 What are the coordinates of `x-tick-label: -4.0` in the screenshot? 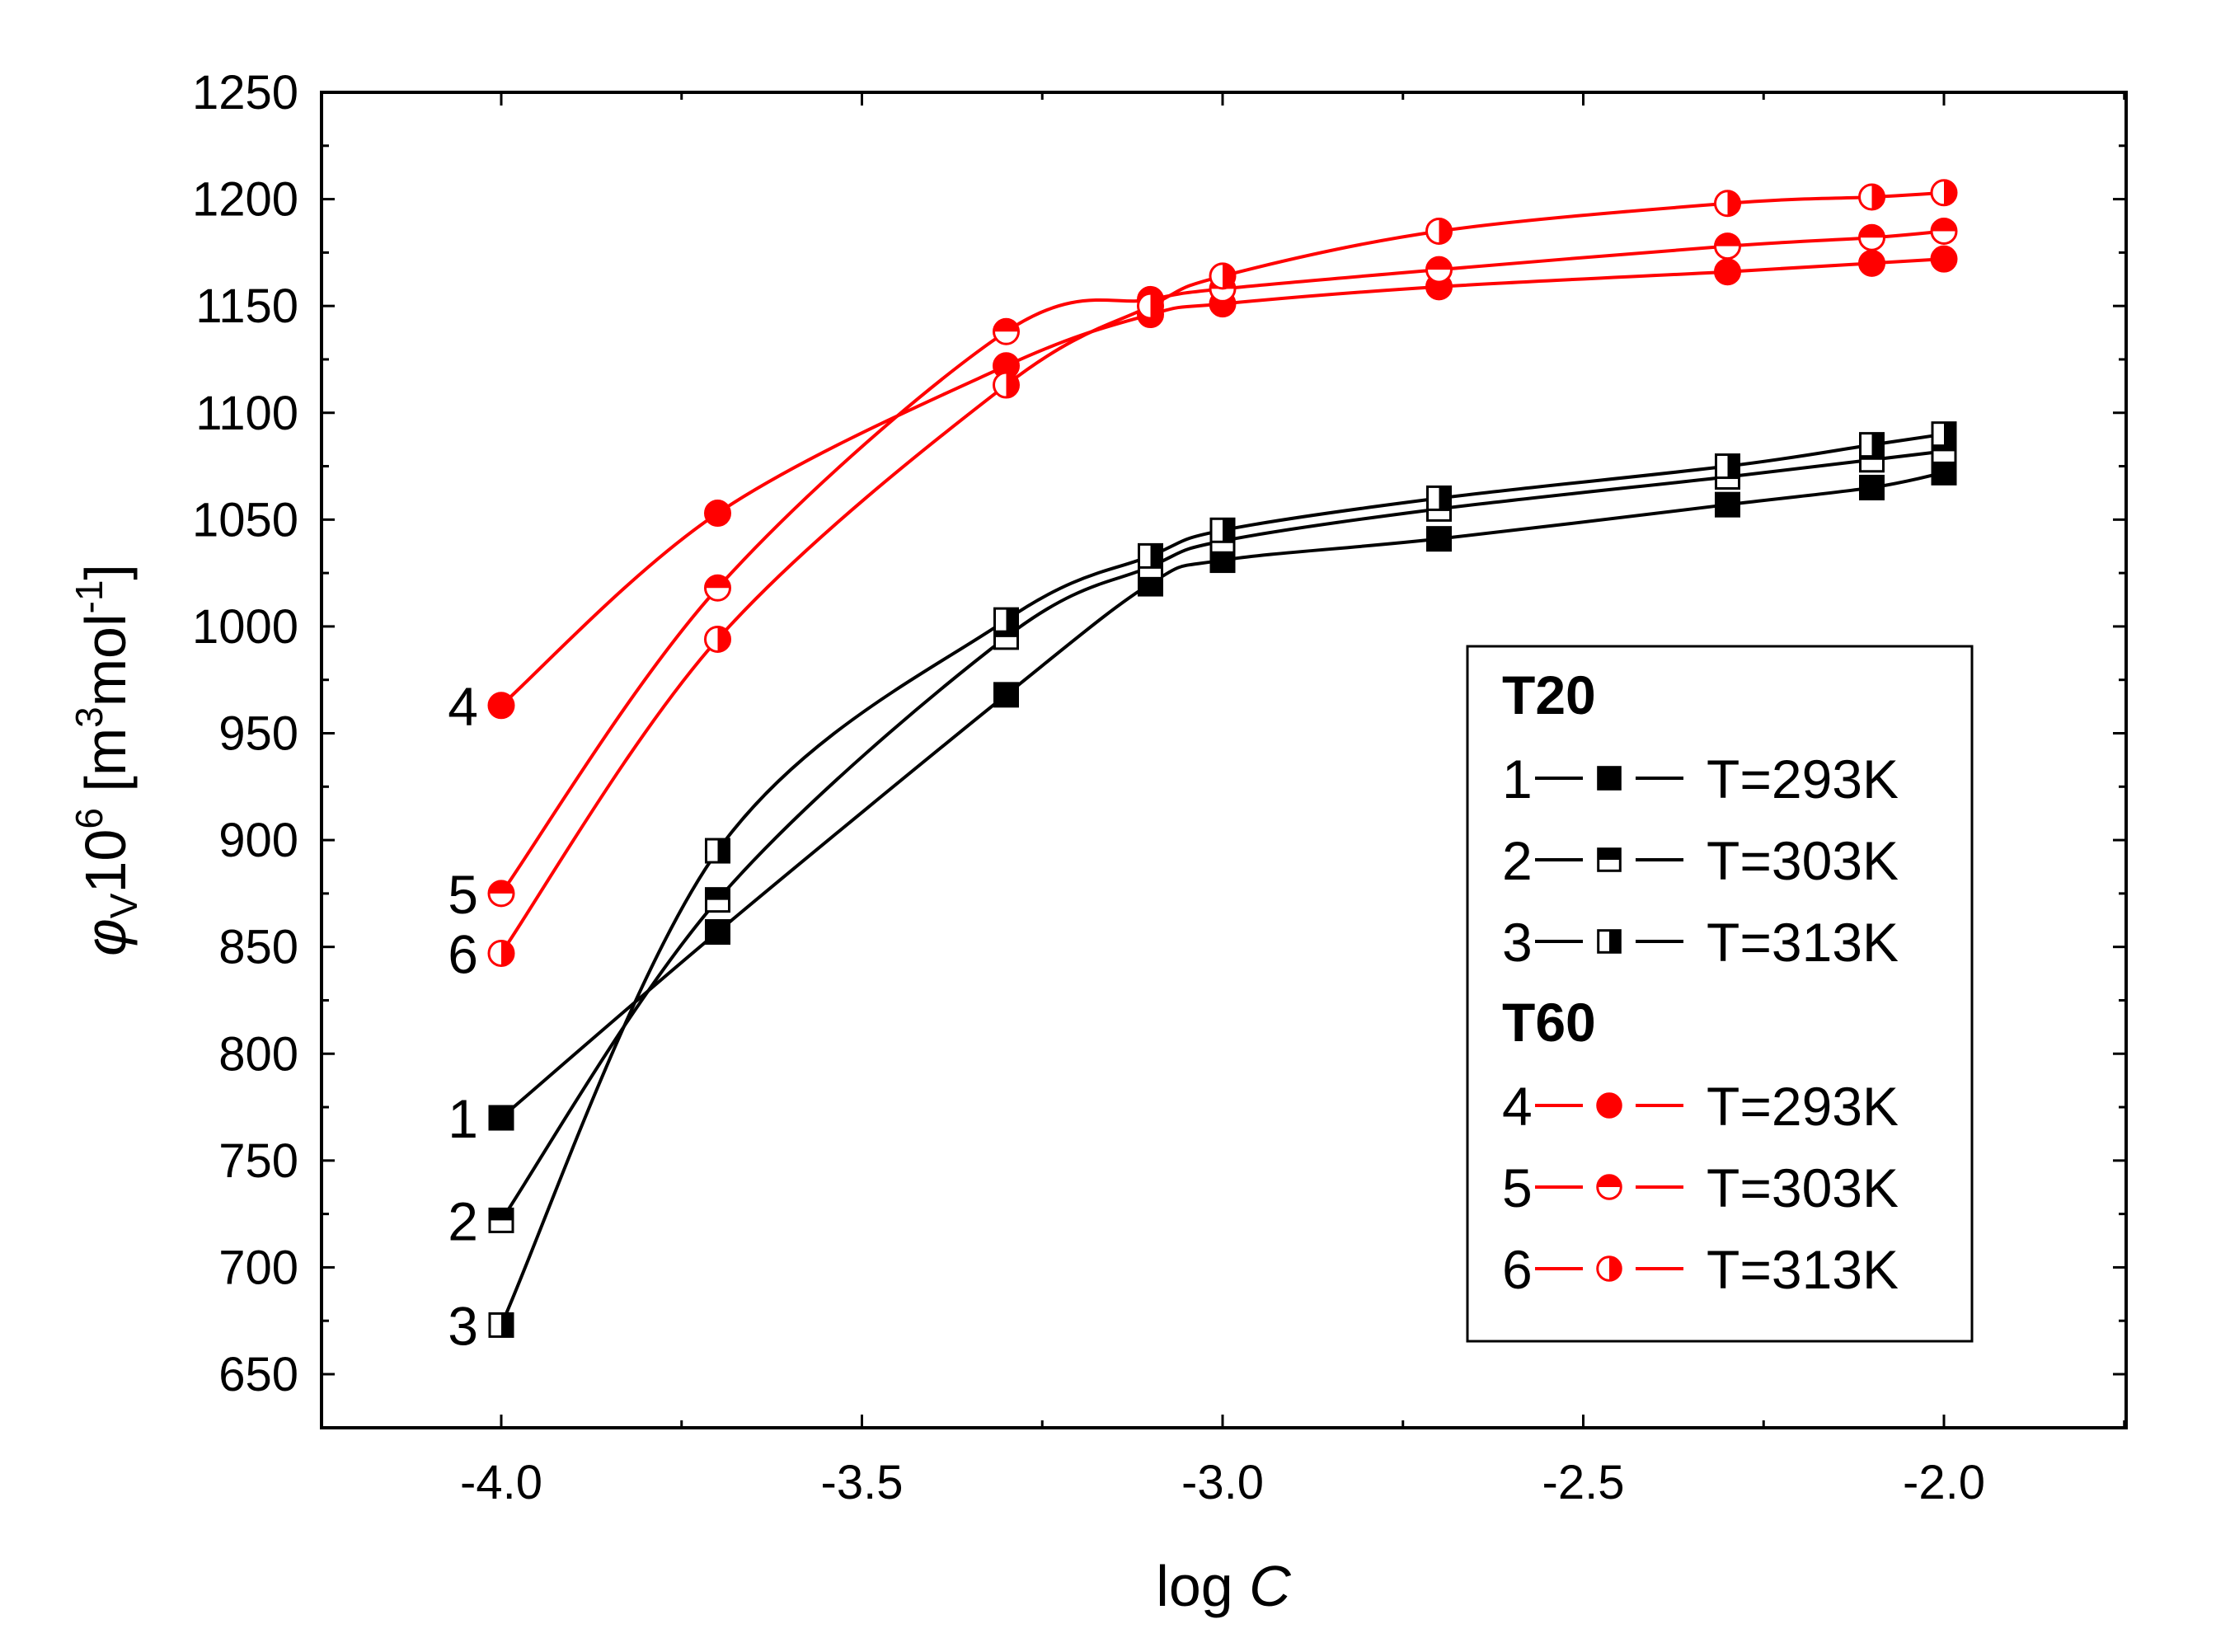 It's located at (501, 1482).